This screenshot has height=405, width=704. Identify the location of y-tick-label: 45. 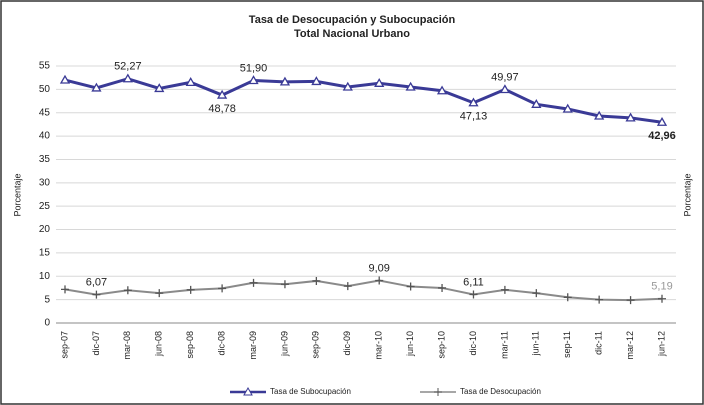
(45, 112).